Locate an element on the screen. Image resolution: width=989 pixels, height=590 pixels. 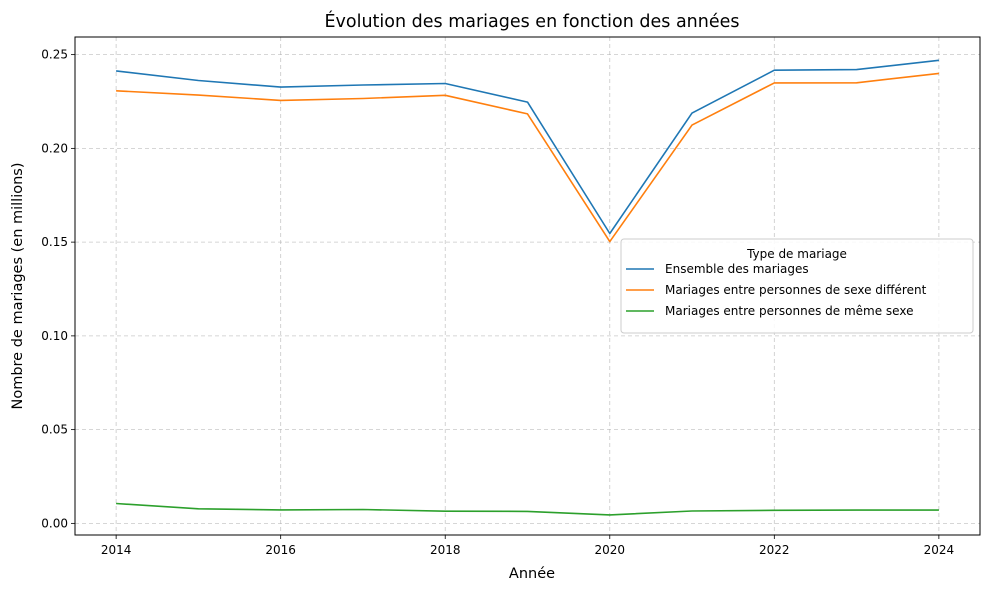
x-tick-label: 2022 is located at coordinates (774, 550).